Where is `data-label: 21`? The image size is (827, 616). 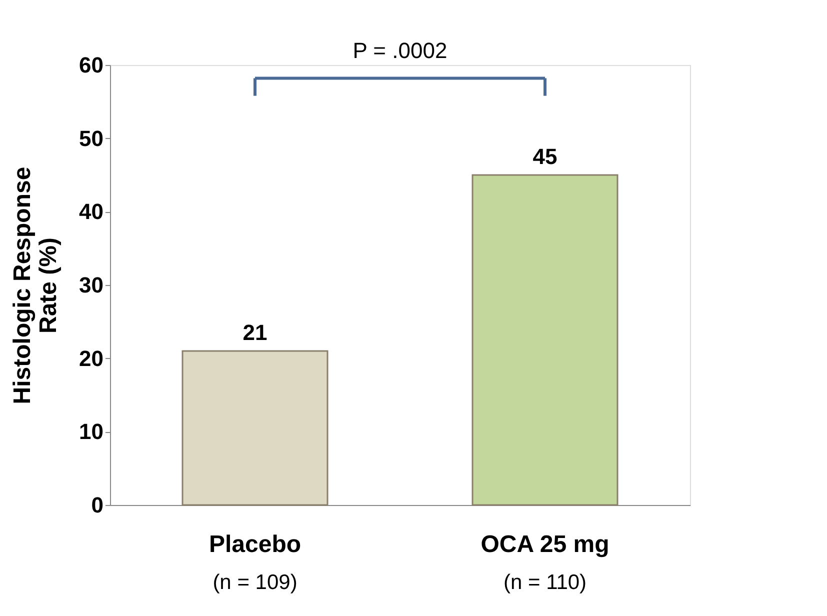
data-label: 21 is located at coordinates (255, 332).